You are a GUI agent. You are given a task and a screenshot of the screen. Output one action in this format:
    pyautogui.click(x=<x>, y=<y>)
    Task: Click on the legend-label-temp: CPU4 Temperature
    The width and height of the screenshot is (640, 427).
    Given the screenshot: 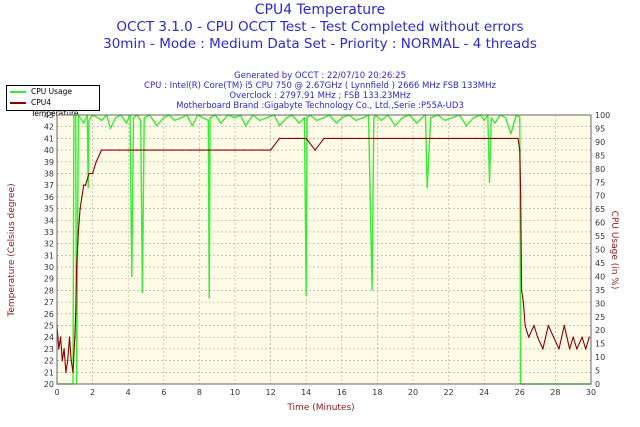 What is the action you would take?
    pyautogui.click(x=55, y=108)
    